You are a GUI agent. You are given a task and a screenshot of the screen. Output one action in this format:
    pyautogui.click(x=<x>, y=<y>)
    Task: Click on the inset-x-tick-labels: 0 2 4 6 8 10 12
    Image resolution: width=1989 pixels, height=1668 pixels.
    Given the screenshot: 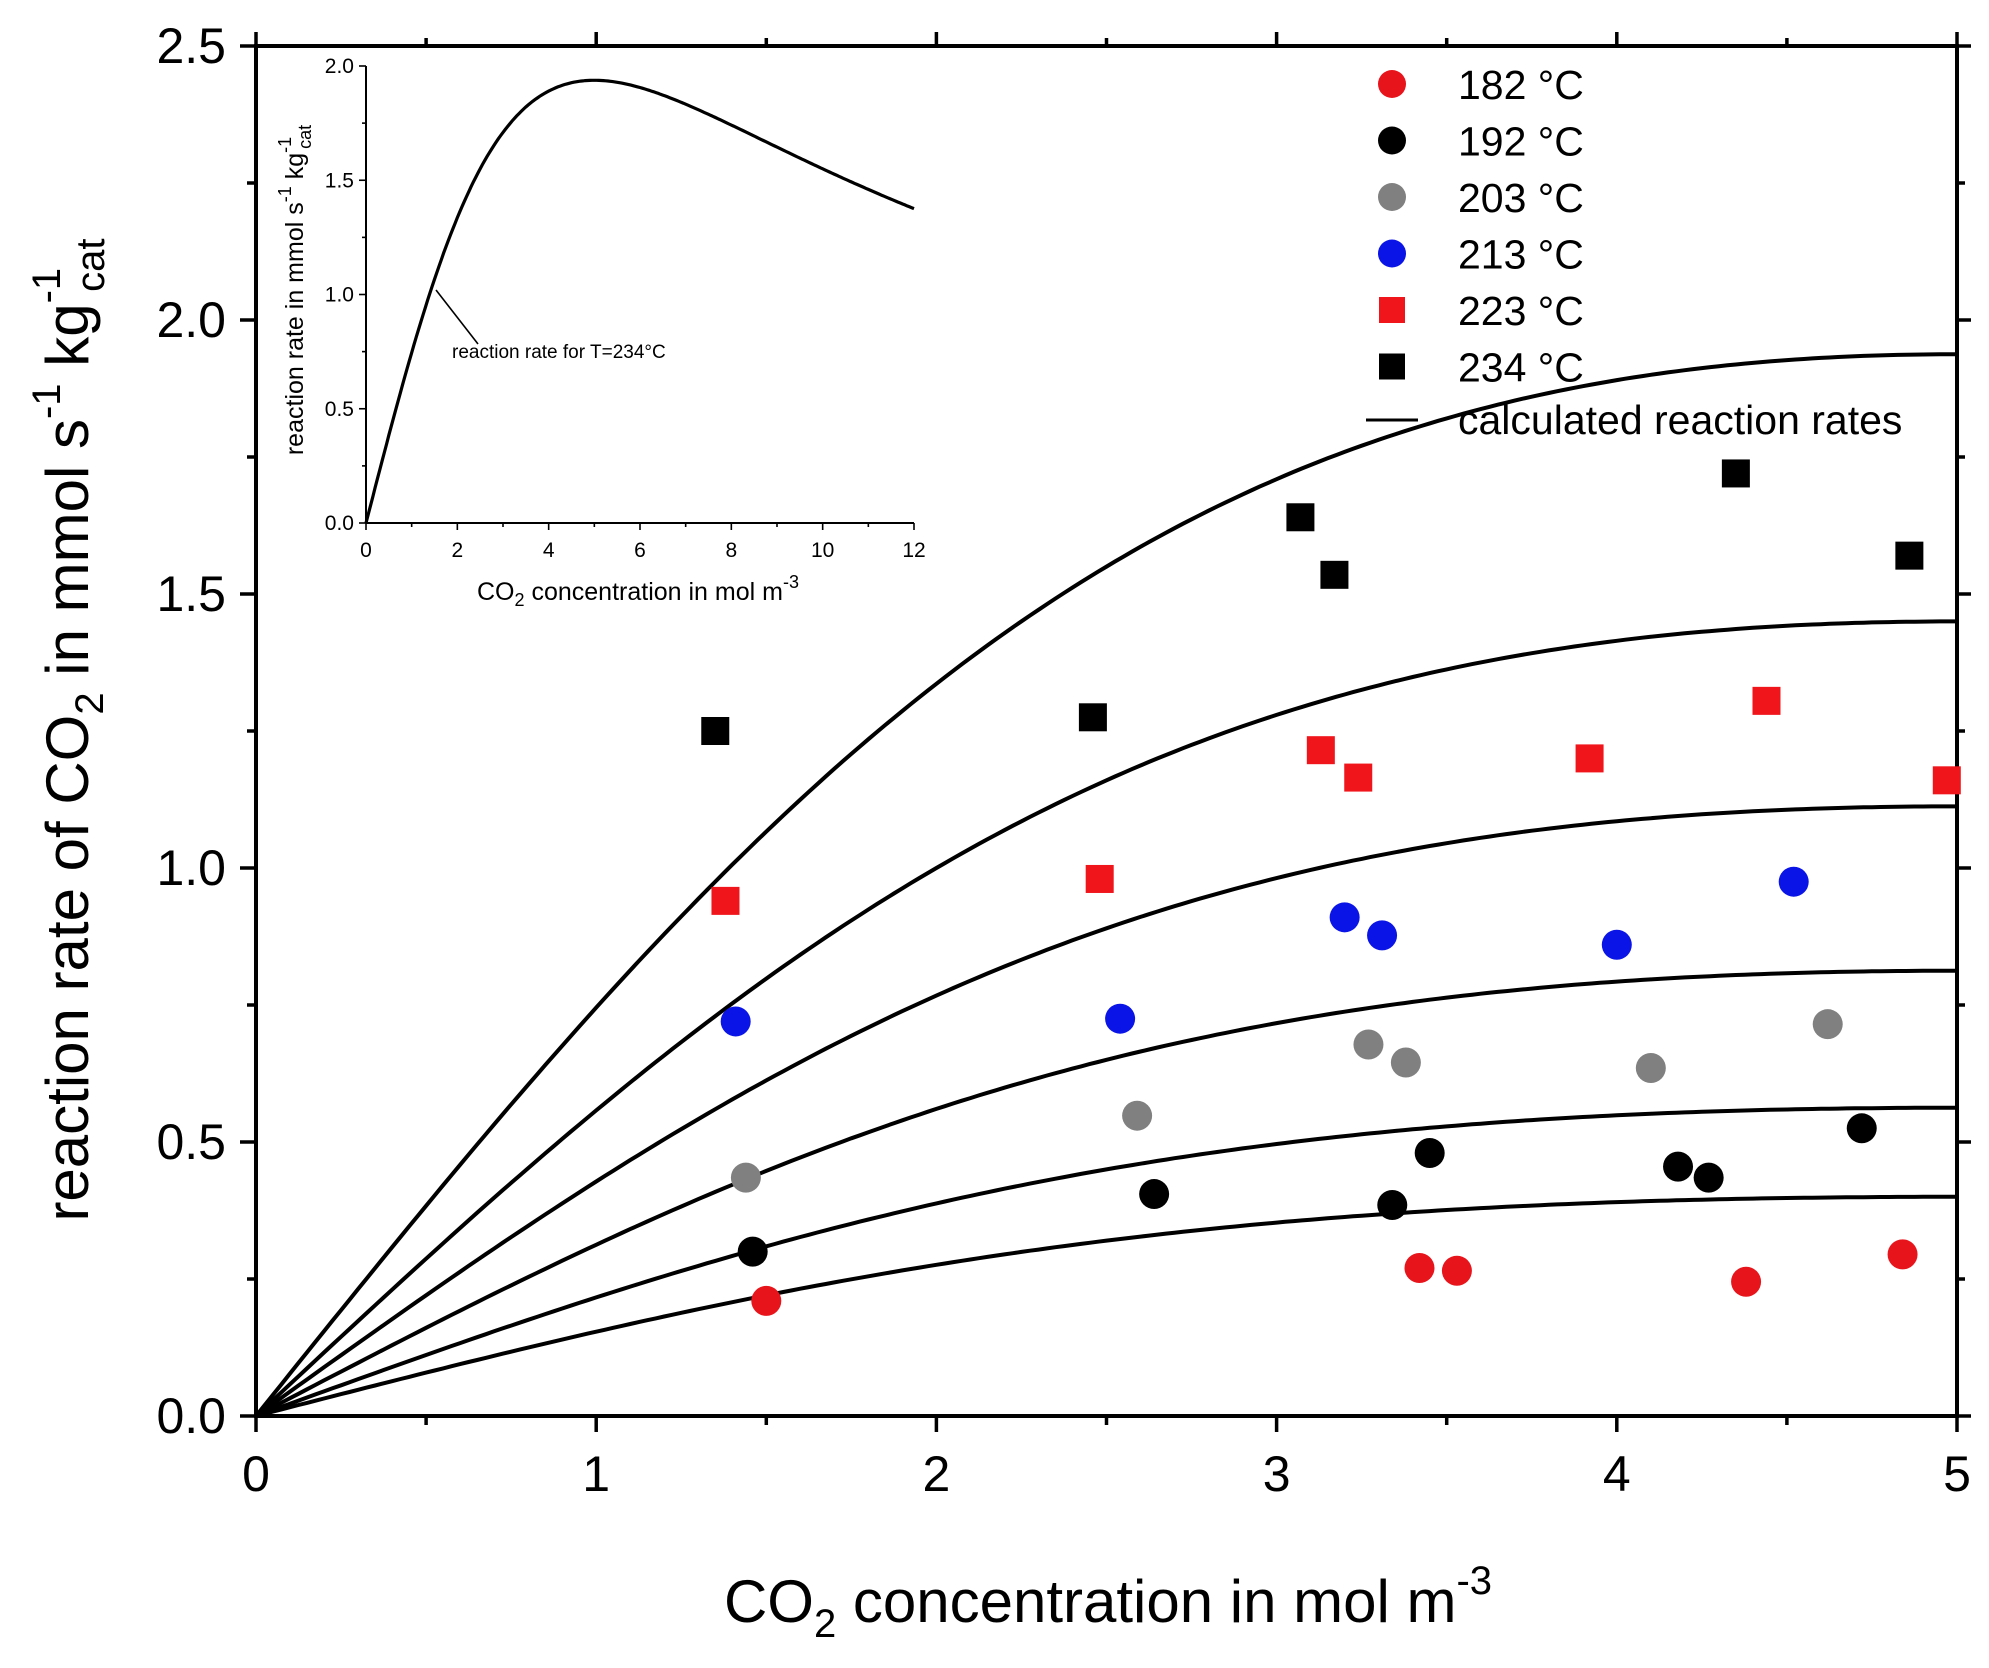 What is the action you would take?
    pyautogui.click(x=643, y=550)
    